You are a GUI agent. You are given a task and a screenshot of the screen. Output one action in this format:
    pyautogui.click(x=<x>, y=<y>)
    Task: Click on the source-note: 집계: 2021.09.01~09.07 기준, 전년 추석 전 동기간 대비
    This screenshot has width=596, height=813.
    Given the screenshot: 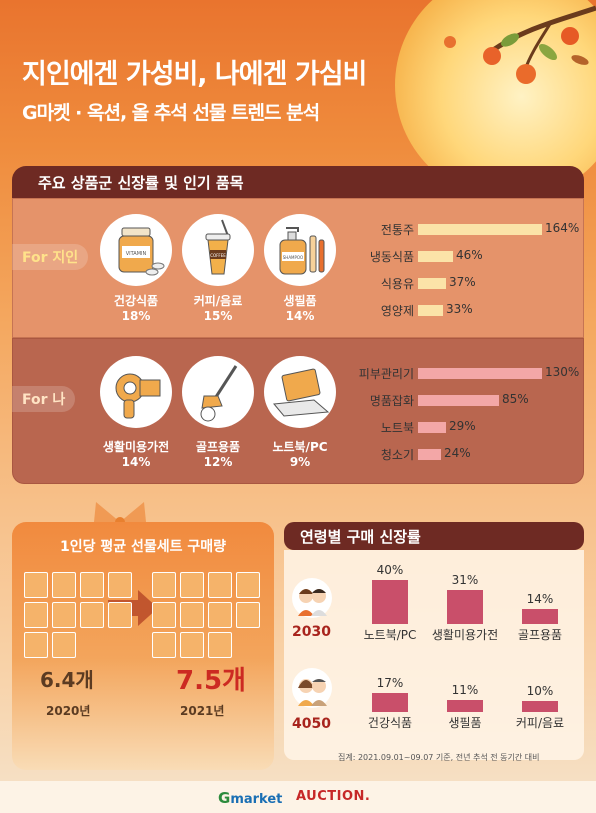 What is the action you would take?
    pyautogui.click(x=439, y=757)
    